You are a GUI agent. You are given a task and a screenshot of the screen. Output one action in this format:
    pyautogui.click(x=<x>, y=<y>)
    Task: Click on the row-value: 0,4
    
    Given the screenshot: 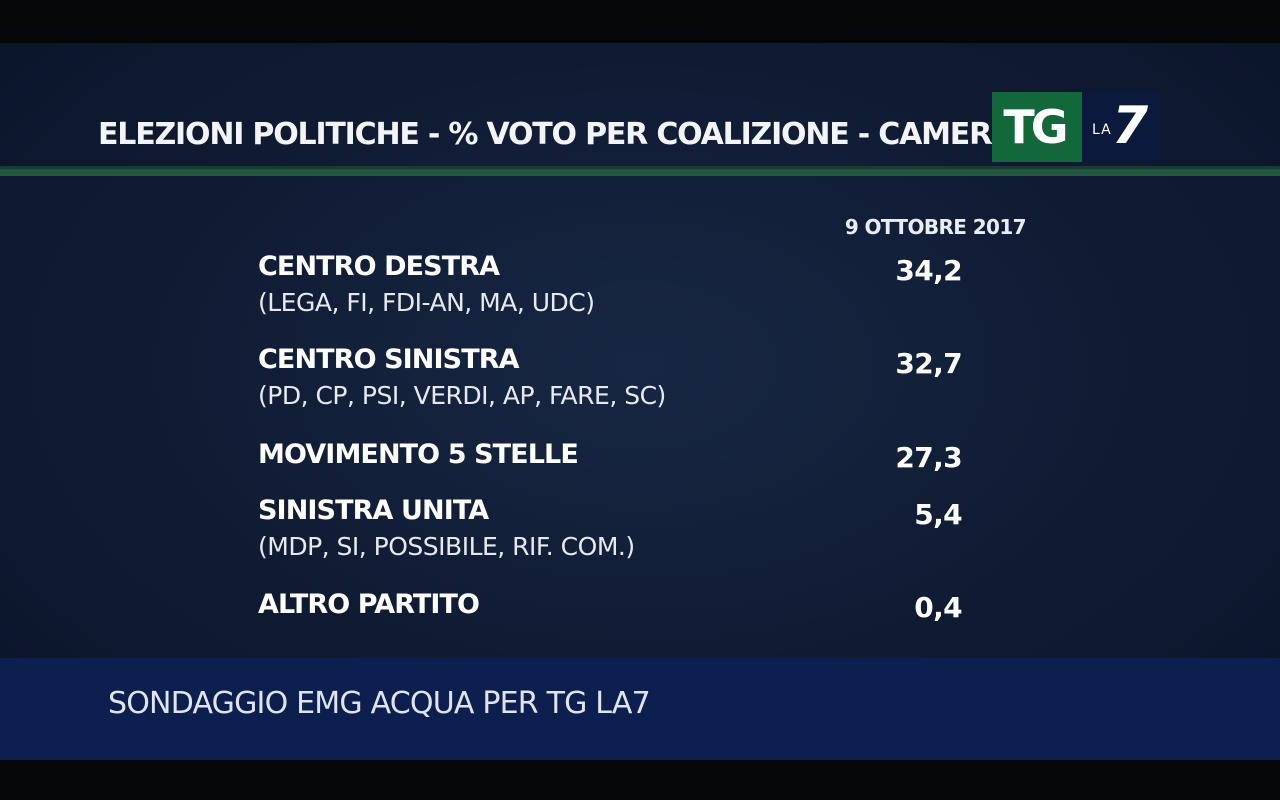 What is the action you would take?
    pyautogui.click(x=938, y=607)
    